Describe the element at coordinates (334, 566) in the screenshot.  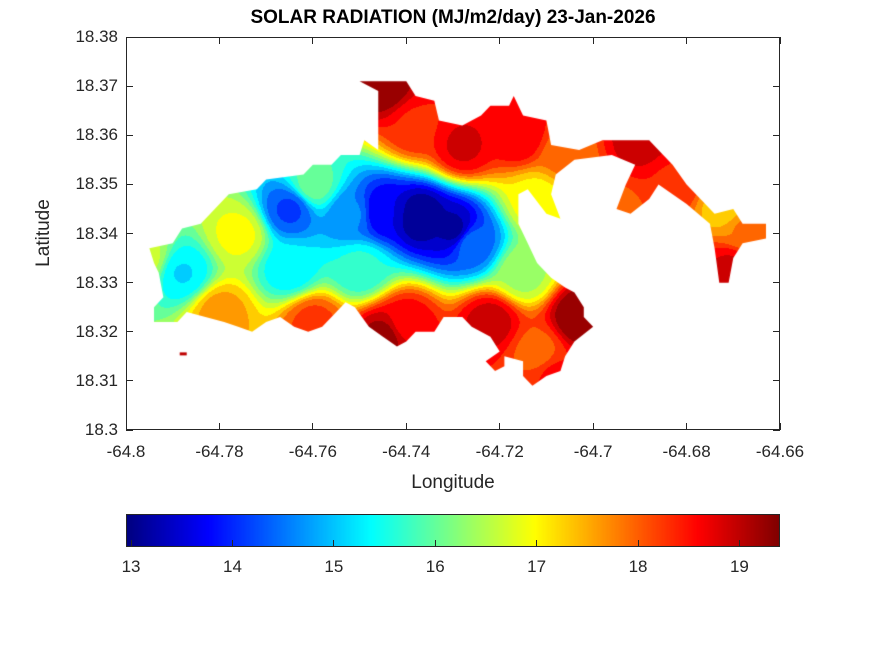
I see `colorbar-tick-label: 15` at that location.